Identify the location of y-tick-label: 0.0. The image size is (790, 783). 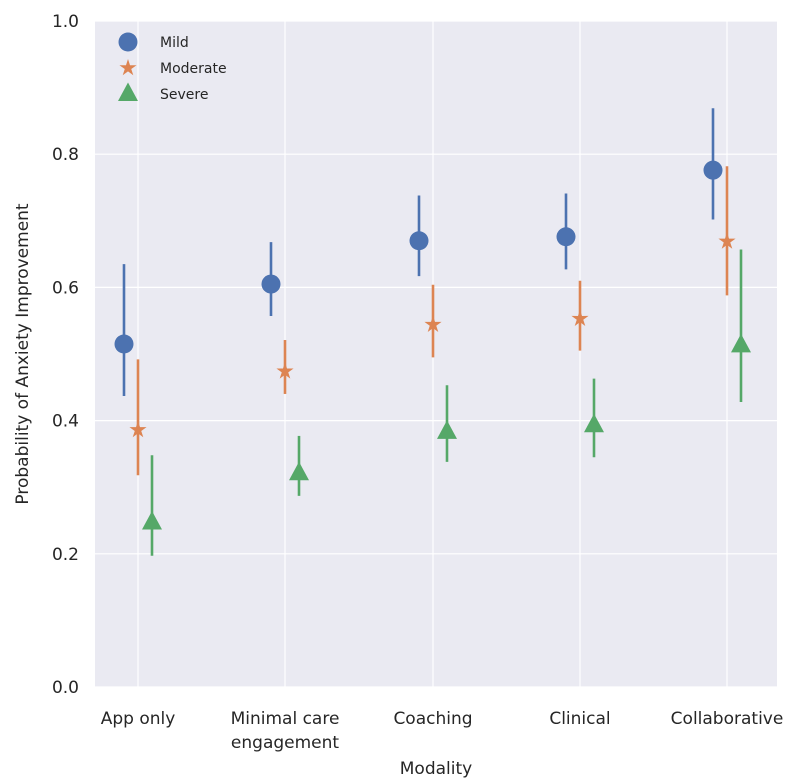
(65, 688).